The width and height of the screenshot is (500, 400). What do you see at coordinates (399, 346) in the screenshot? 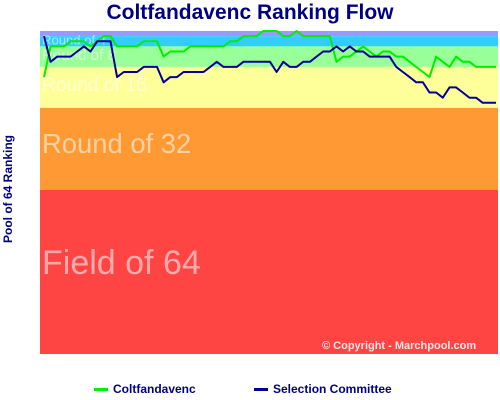
I see `copyright-notice: © Copyright - Marchpool.com` at bounding box center [399, 346].